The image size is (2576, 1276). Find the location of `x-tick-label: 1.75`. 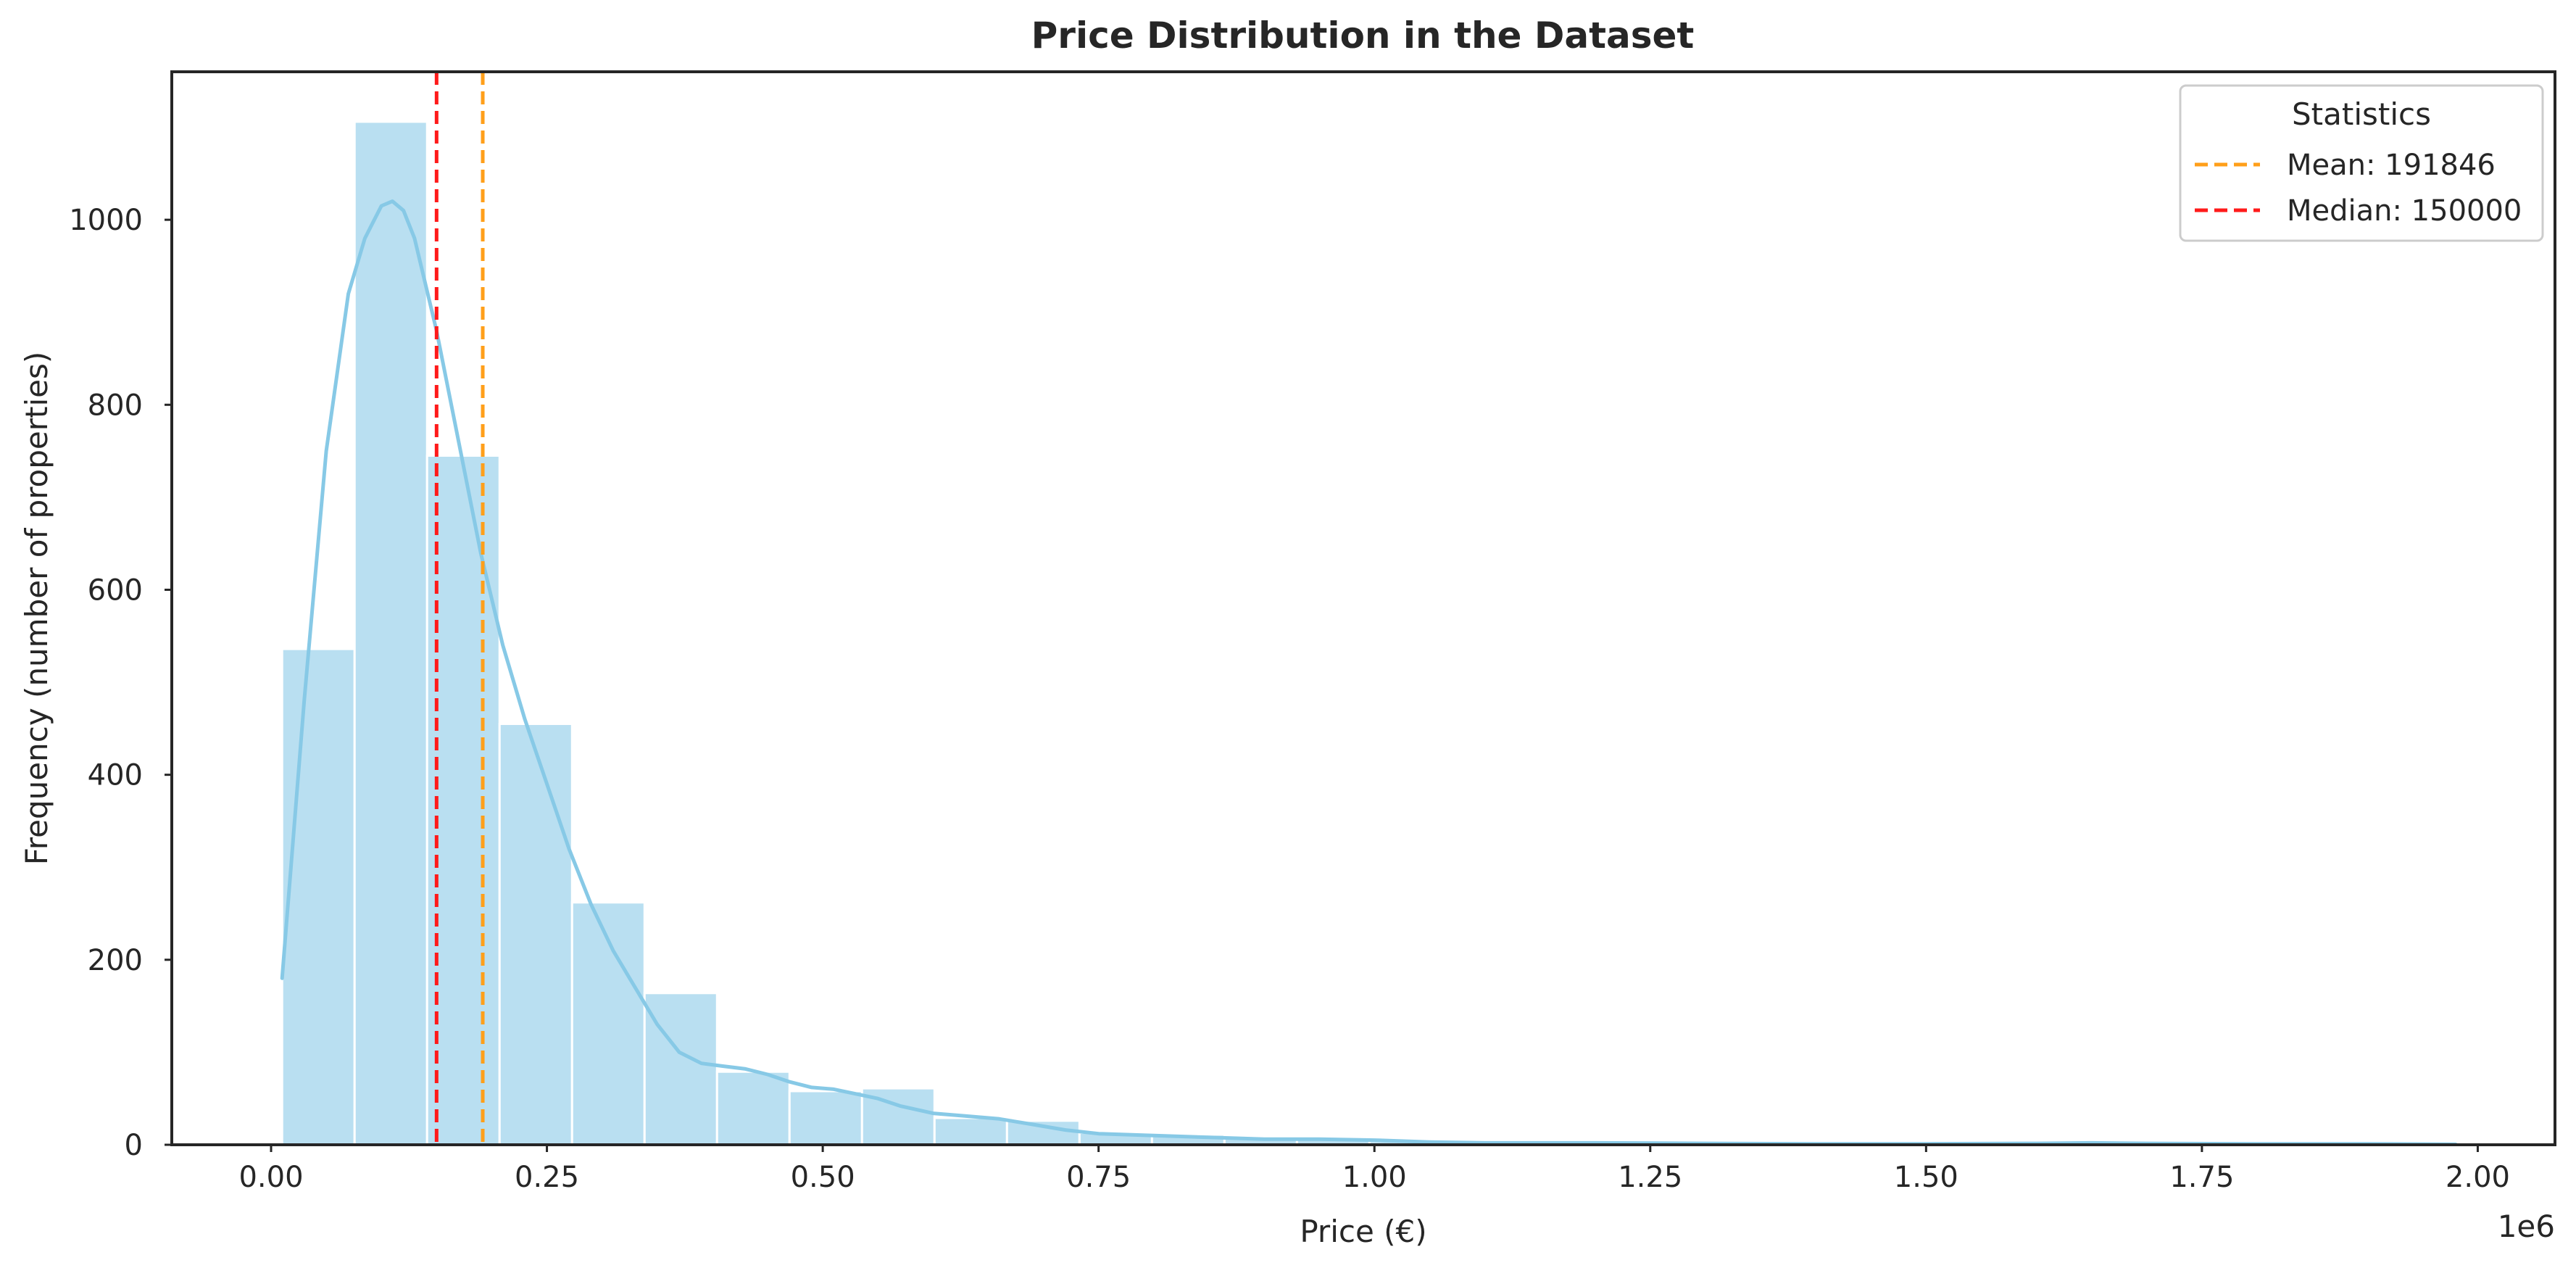

x-tick-label: 1.75 is located at coordinates (2201, 1177).